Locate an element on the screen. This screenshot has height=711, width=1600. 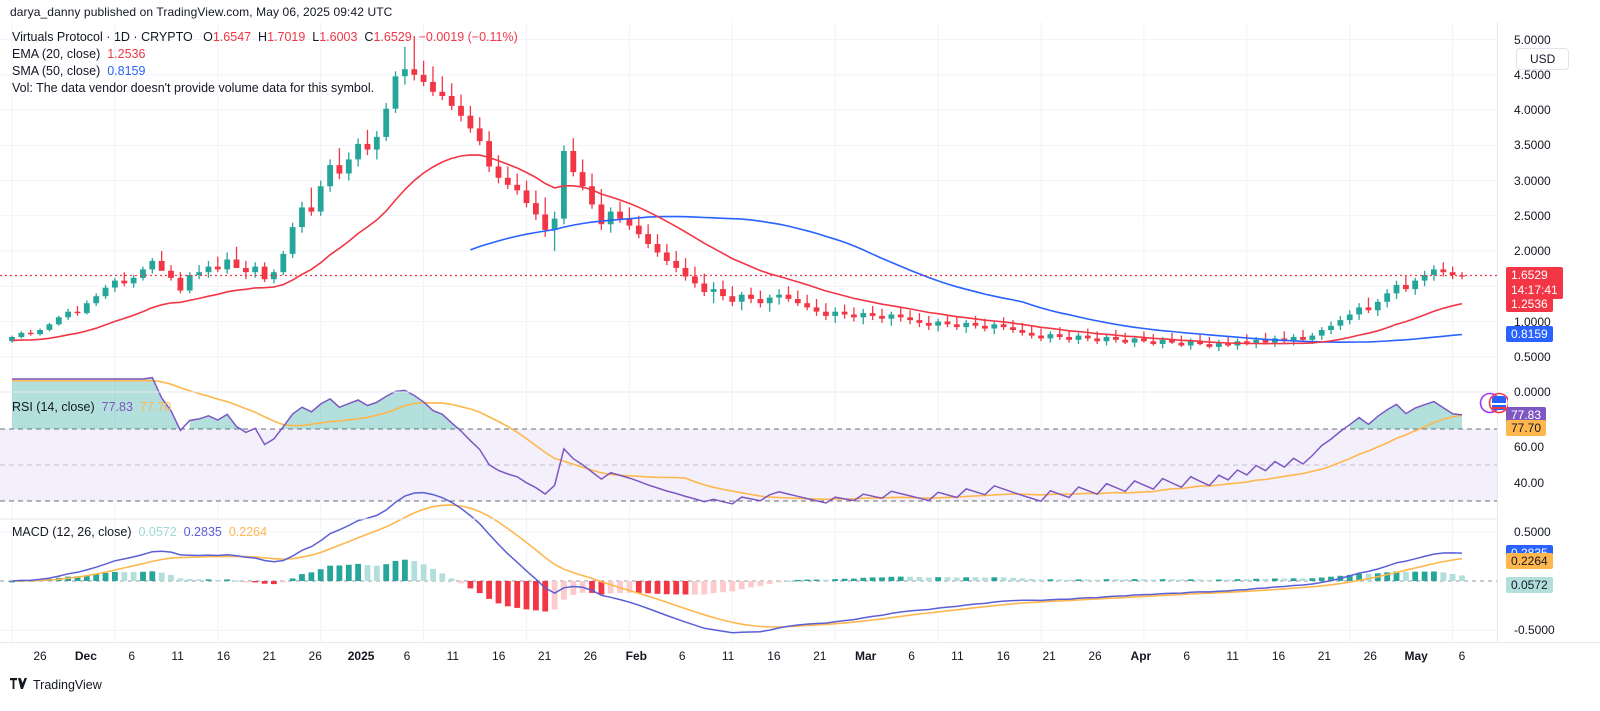
macd-line-legend-value: 0.2835 is located at coordinates (202, 532).